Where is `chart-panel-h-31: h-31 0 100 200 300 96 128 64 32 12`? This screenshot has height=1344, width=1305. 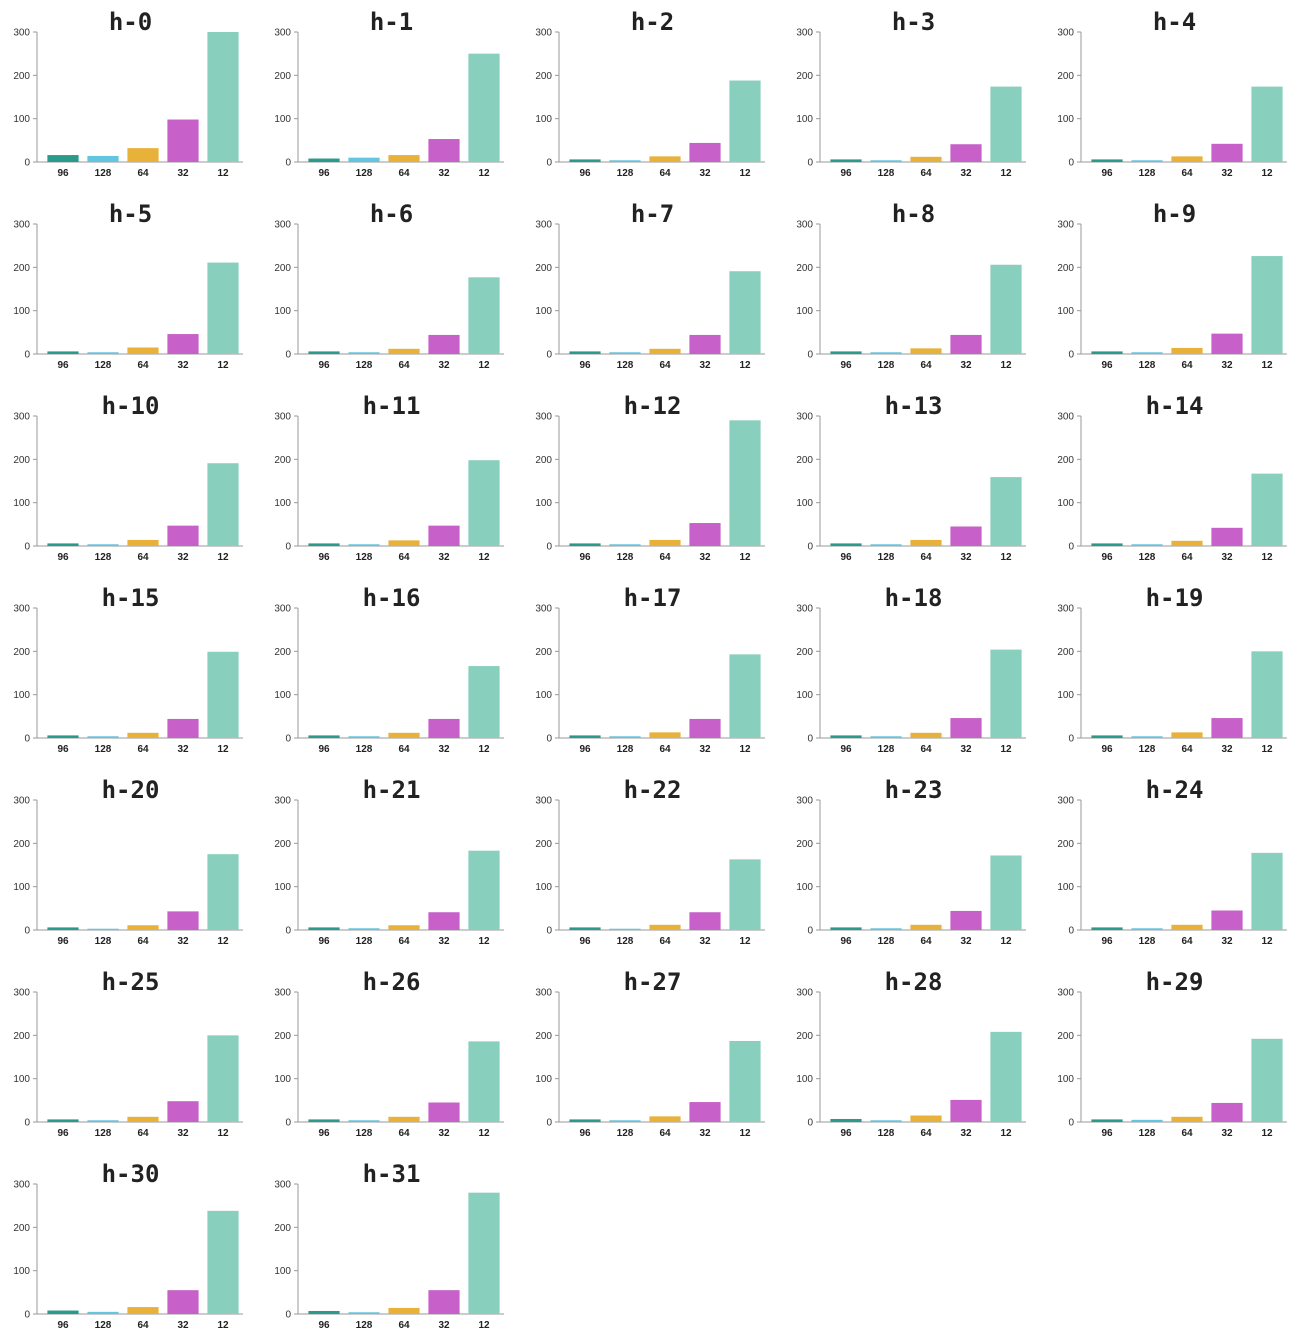 chart-panel-h-31: h-31 0 100 200 300 96 128 64 32 12 is located at coordinates (391, 1248).